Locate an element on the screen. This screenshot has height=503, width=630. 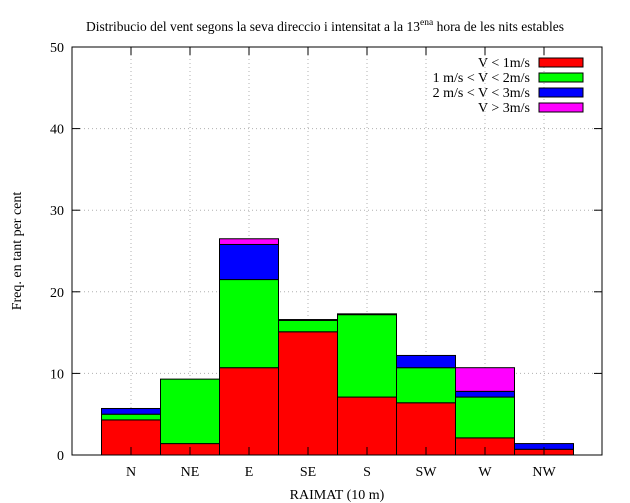
bar-segment-SE-s3 is located at coordinates (308, 320).